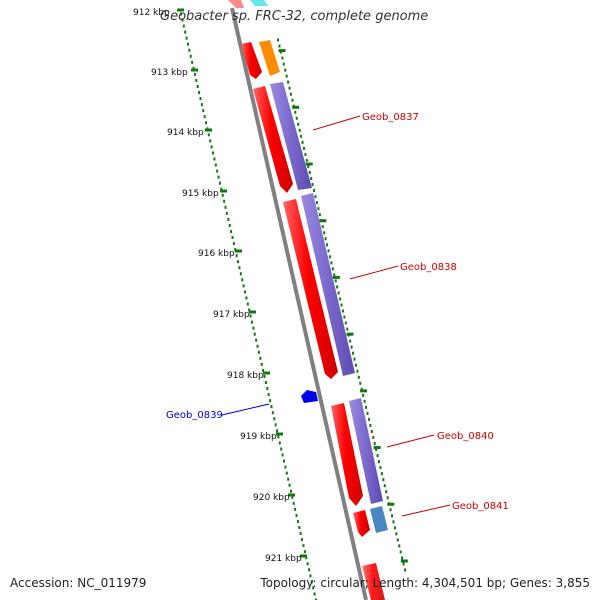  I want to click on cds-orange, so click(269, 58).